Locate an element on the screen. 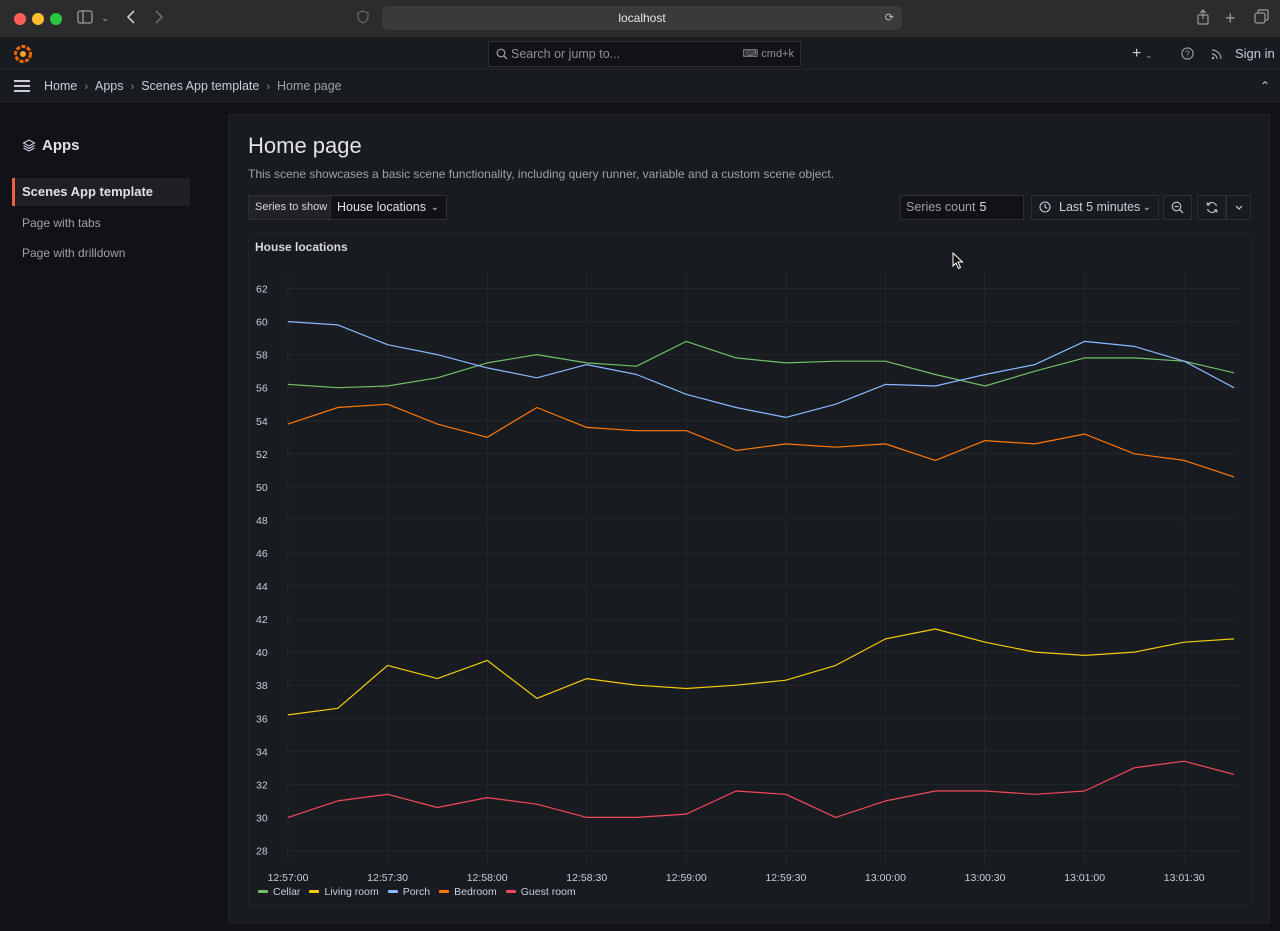  y-tick-label: 40 is located at coordinates (262, 653).